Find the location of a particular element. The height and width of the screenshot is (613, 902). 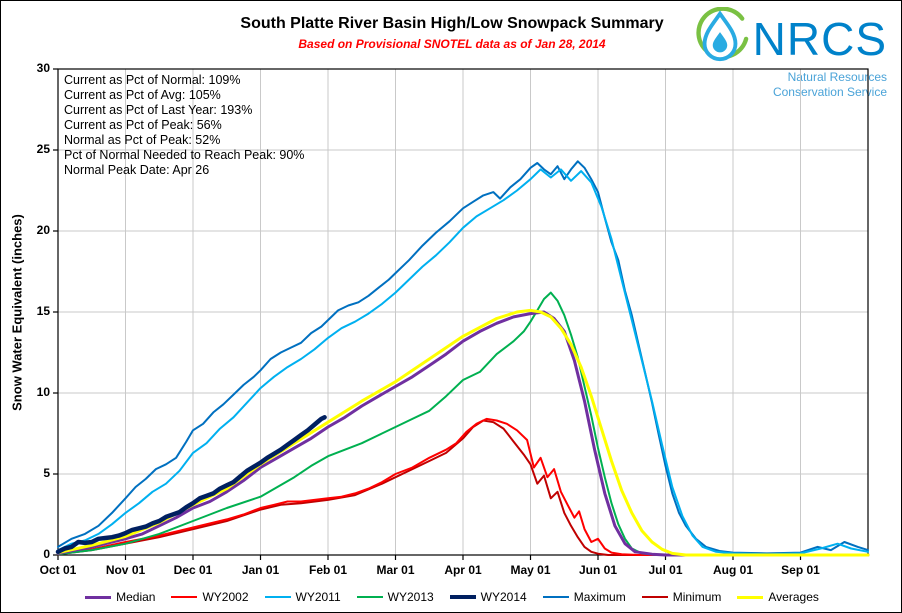

legend-swatch-WY2014 is located at coordinates (462, 597).